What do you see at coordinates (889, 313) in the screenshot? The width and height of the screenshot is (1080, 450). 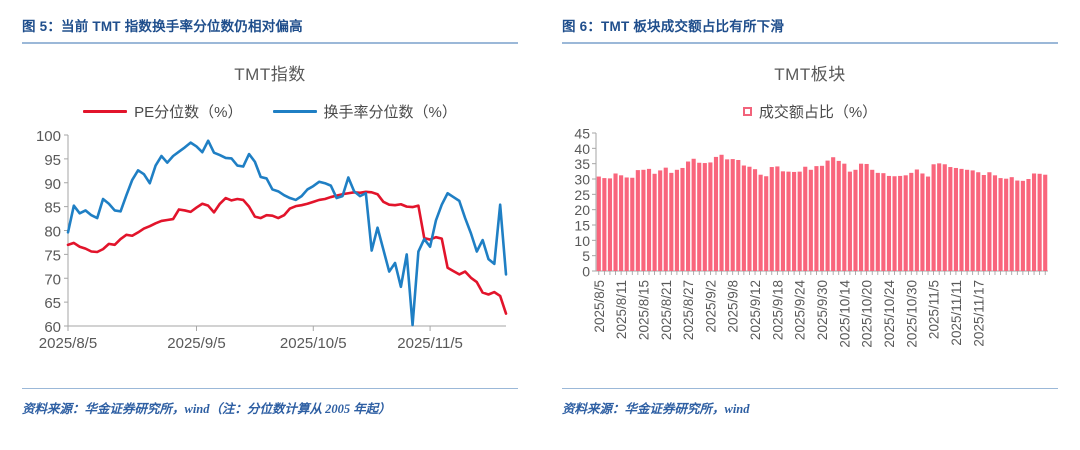 I see `x-tick-label: 2025/10/24` at bounding box center [889, 313].